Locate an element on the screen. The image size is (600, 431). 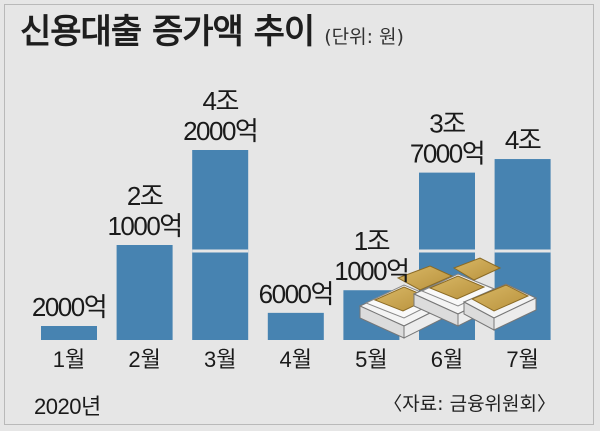
value-label-1-1: 2000억 is located at coordinates (69, 307).